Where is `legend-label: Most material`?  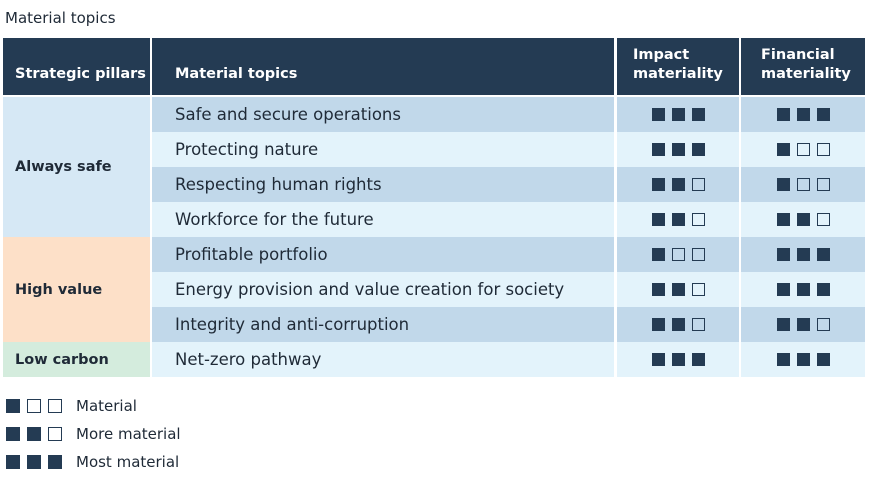
legend-label: Most material is located at coordinates (128, 462).